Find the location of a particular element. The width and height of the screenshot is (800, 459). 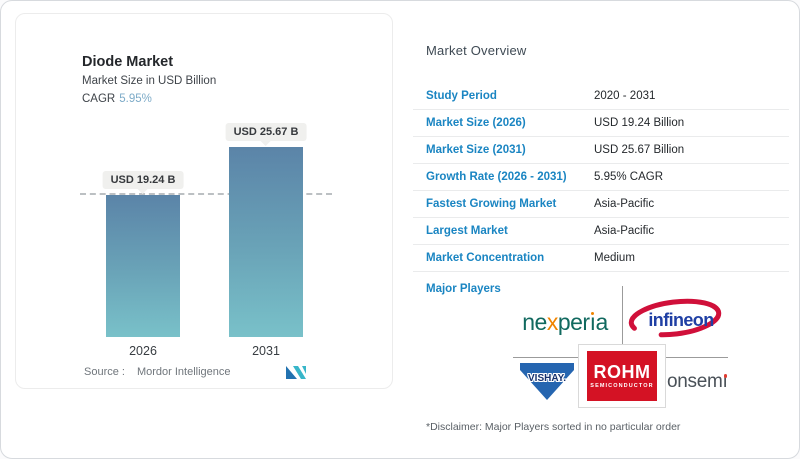

overview-row: Market Size (2026) USD 19.24 Billion is located at coordinates (601, 123).